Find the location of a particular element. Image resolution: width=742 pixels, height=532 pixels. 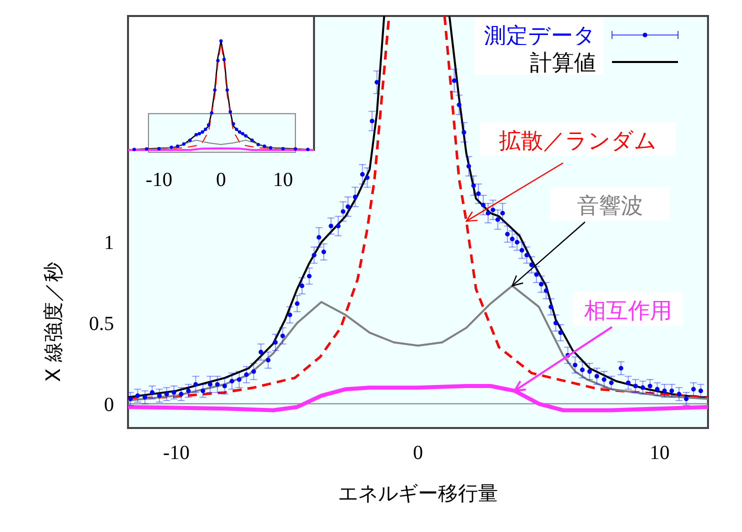

line-series is located at coordinates (418, 398).